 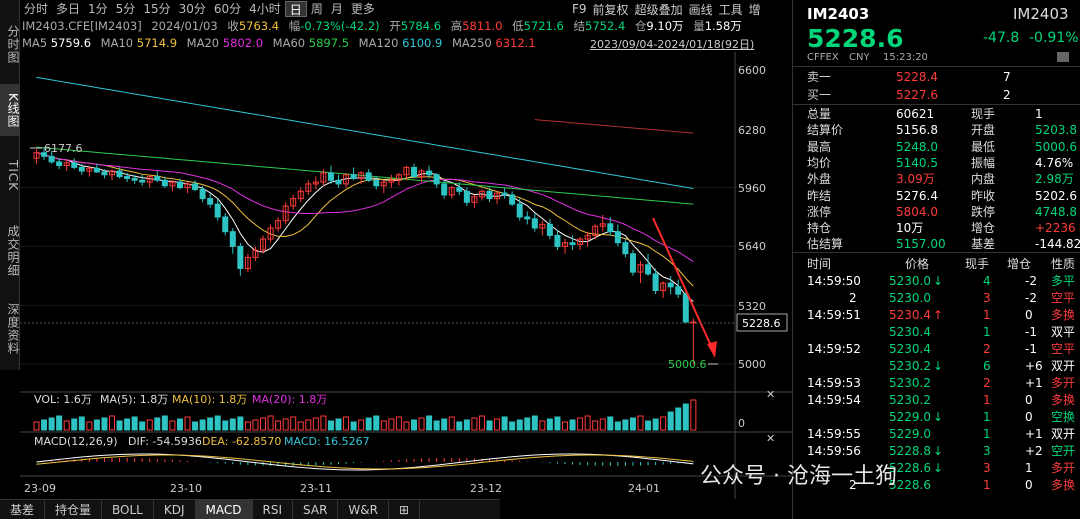 I want to click on tab-add: ⊞, so click(x=405, y=509).